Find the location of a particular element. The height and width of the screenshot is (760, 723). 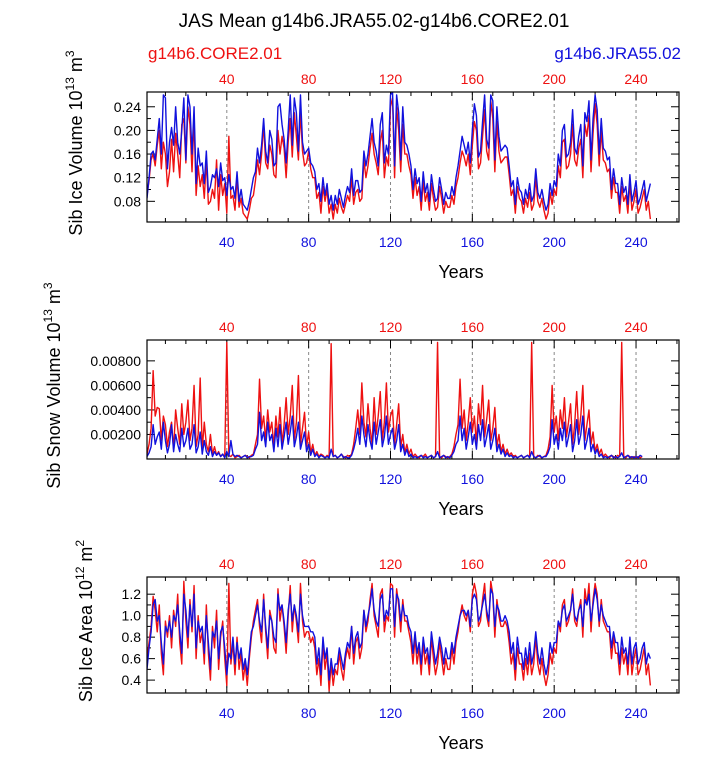

y-tick-label: 0.4 is located at coordinates (132, 680).